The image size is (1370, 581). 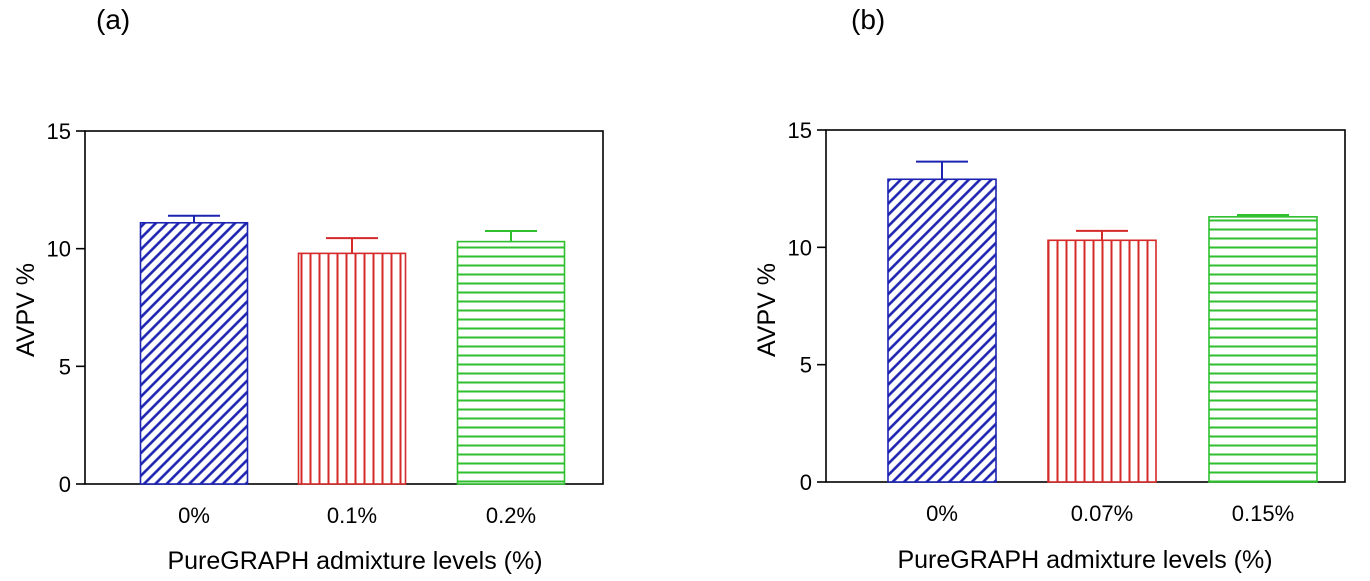 I want to click on x-ticks: 0% 0.1% 0.2%, so click(x=357, y=515).